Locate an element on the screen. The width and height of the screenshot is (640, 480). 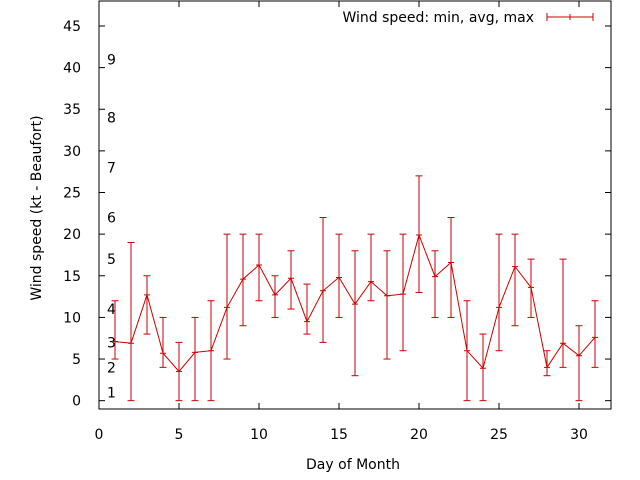
legend: Wind speed: min, avg, max is located at coordinates (468, 18).